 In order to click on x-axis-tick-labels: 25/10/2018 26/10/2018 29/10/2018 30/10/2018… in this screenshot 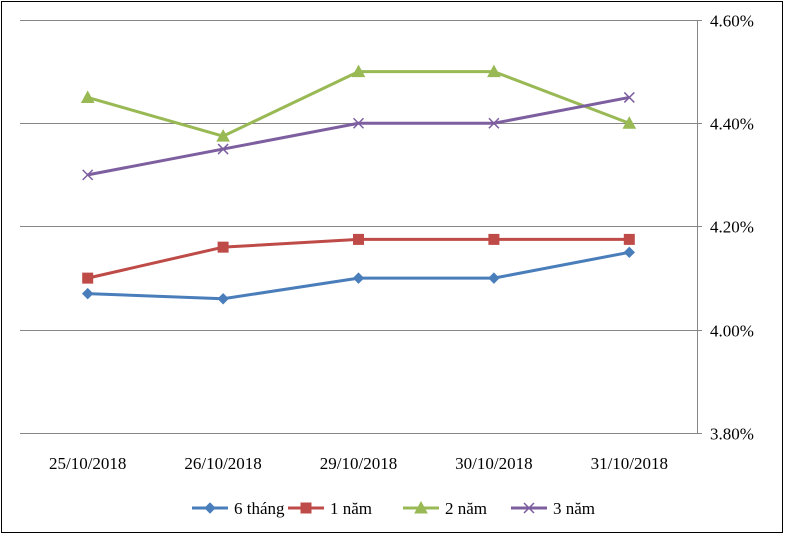, I will do `click(358, 463)`.